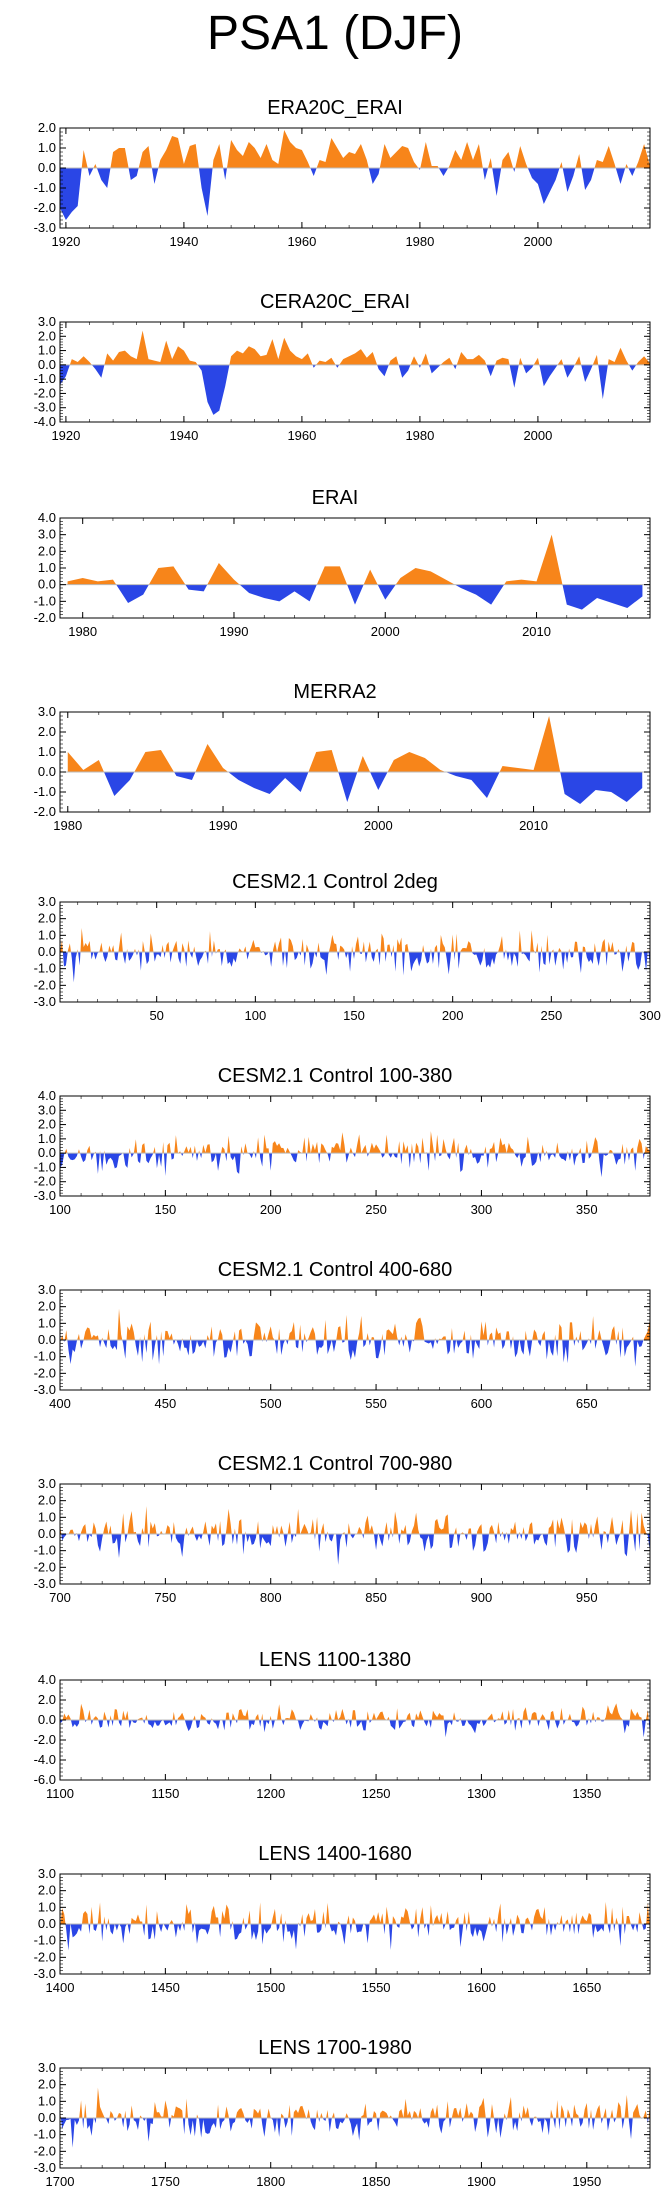  Describe the element at coordinates (587, 1209) in the screenshot. I see `x-tick-label: 350` at that location.